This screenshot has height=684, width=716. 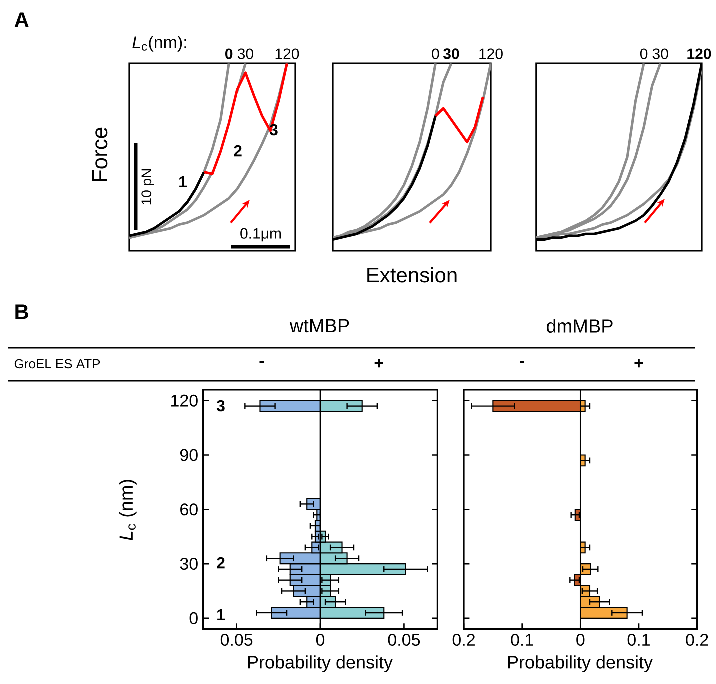 What do you see at coordinates (189, 564) in the screenshot?
I see `y-tick-label: 30` at bounding box center [189, 564].